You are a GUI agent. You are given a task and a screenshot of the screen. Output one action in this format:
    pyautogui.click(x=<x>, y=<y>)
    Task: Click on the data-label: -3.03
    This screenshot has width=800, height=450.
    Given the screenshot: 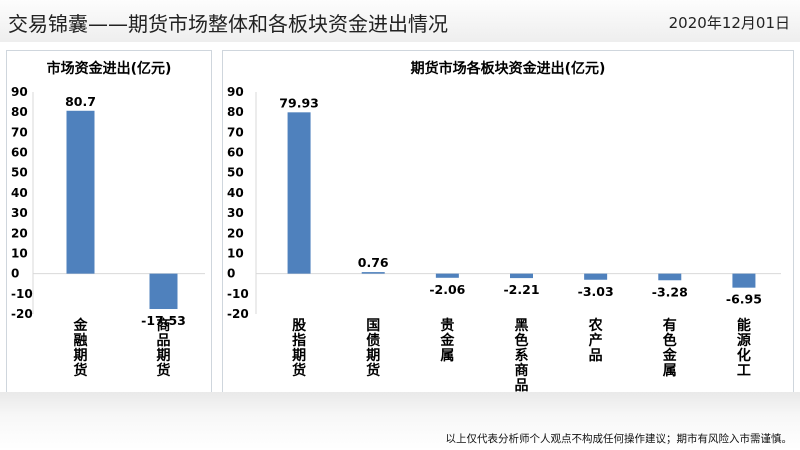 What is the action you would take?
    pyautogui.click(x=596, y=291)
    